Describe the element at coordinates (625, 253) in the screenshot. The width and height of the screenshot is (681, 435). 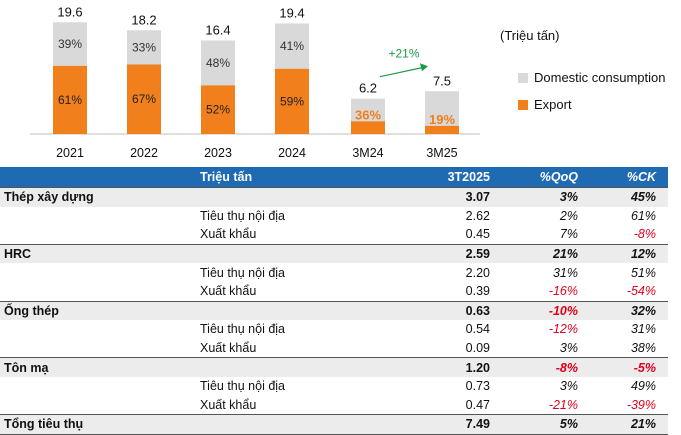
I see `row-ck: 12%` at that location.